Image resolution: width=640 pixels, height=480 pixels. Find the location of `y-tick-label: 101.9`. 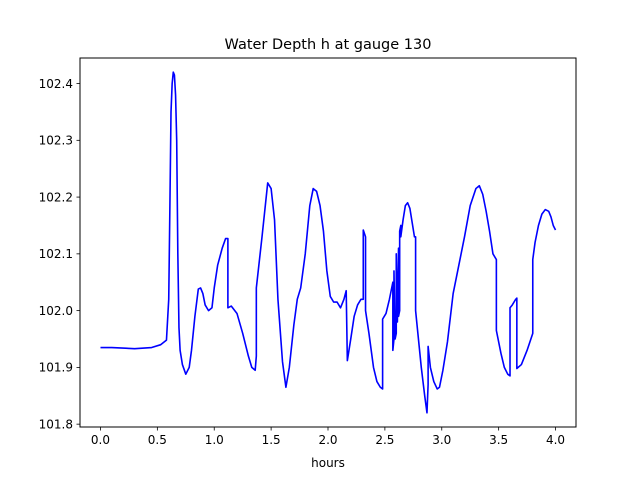

y-tick-label: 101.9 is located at coordinates (56, 368).